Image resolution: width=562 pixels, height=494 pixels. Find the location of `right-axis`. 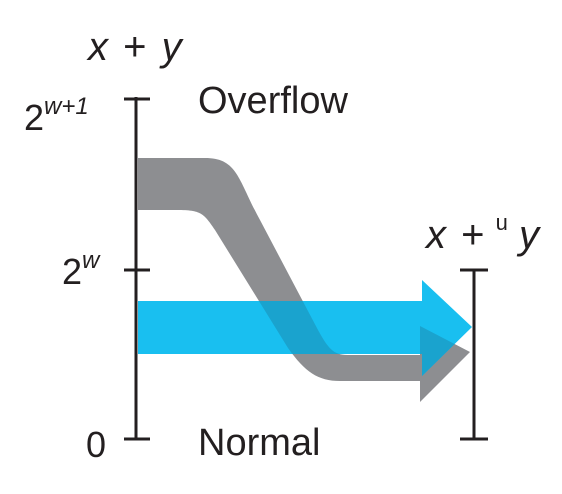

right-axis is located at coordinates (474, 354).